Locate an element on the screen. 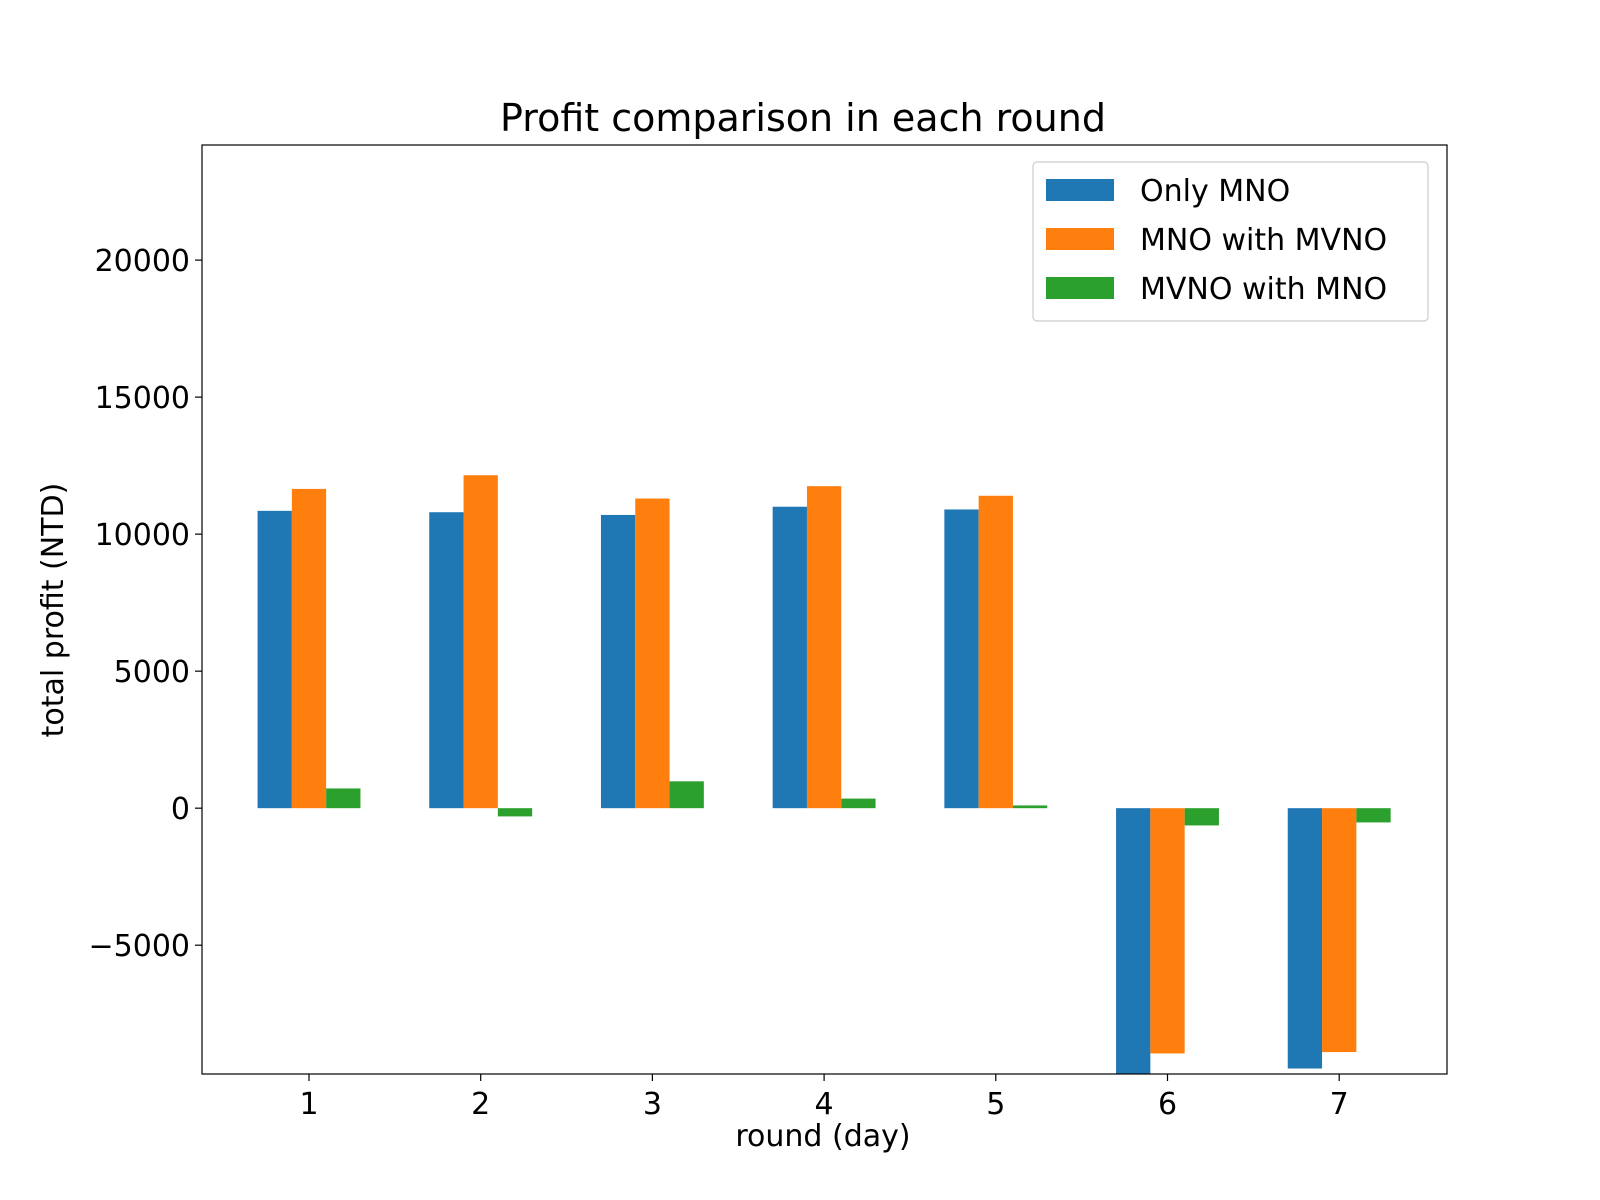 This screenshot has height=1200, width=1600. legend-label: Only MNO is located at coordinates (1215, 191).